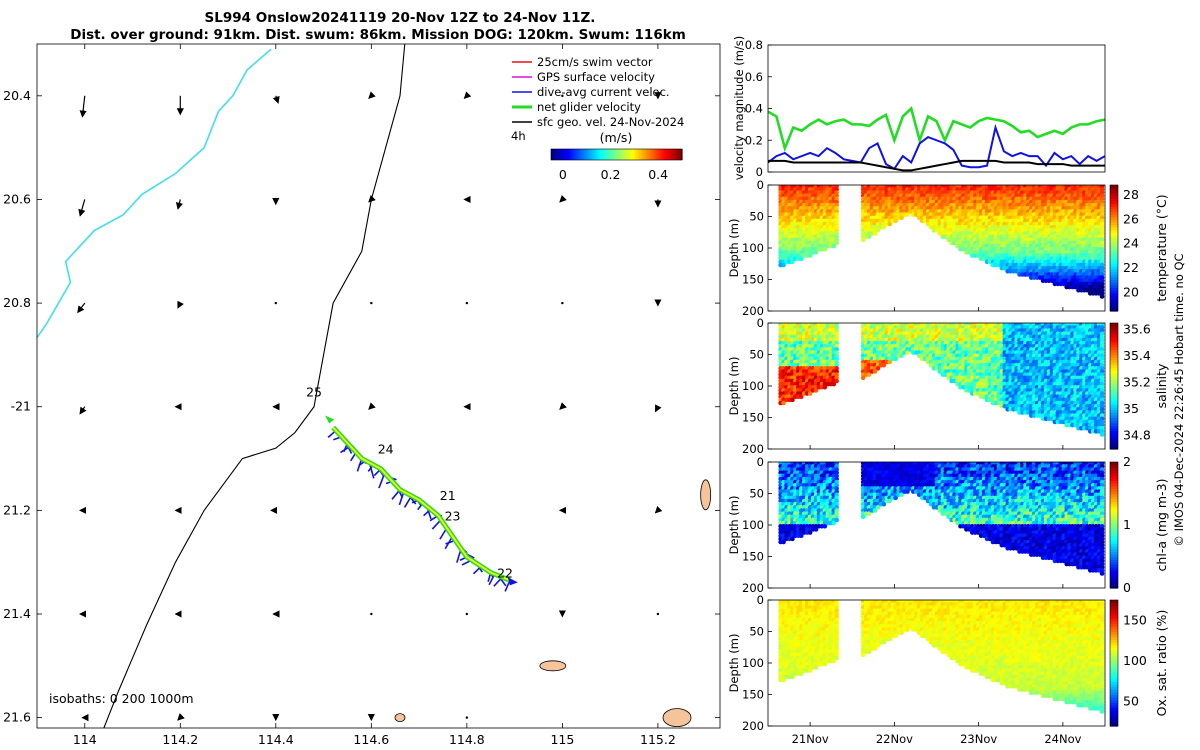 This screenshot has width=1200, height=750. Describe the element at coordinates (512, 581) in the screenshot. I see `glider-track-start` at that location.